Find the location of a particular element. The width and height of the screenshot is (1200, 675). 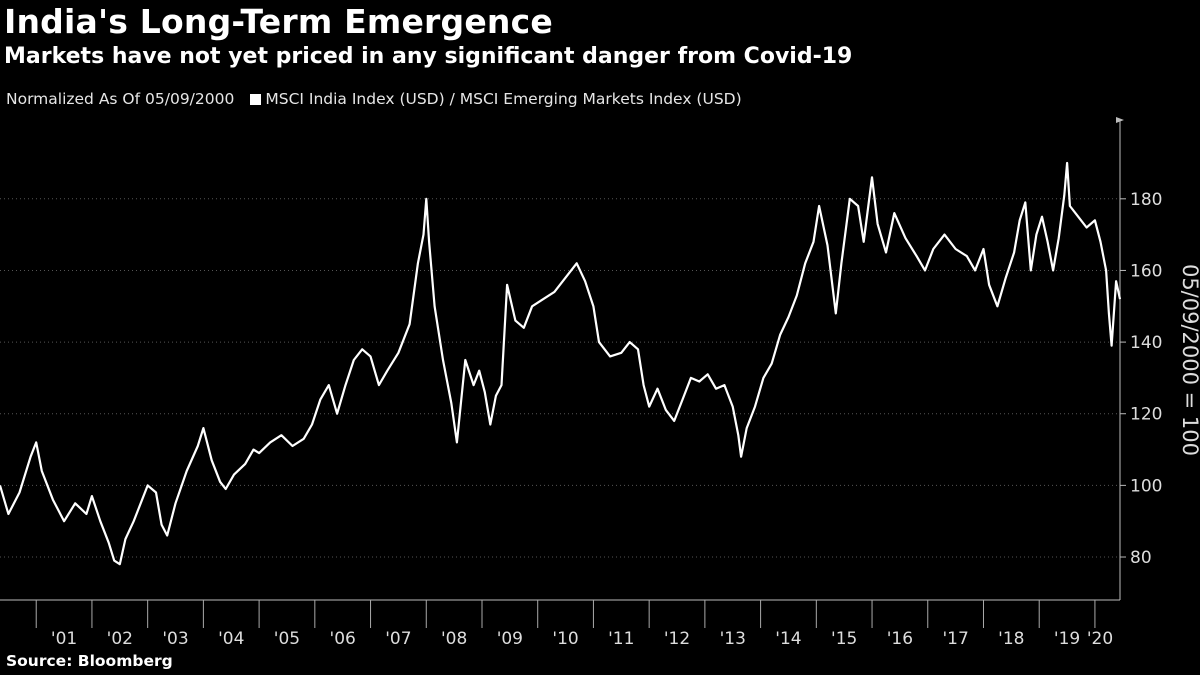

x-tick-label: '17 is located at coordinates (955, 639).